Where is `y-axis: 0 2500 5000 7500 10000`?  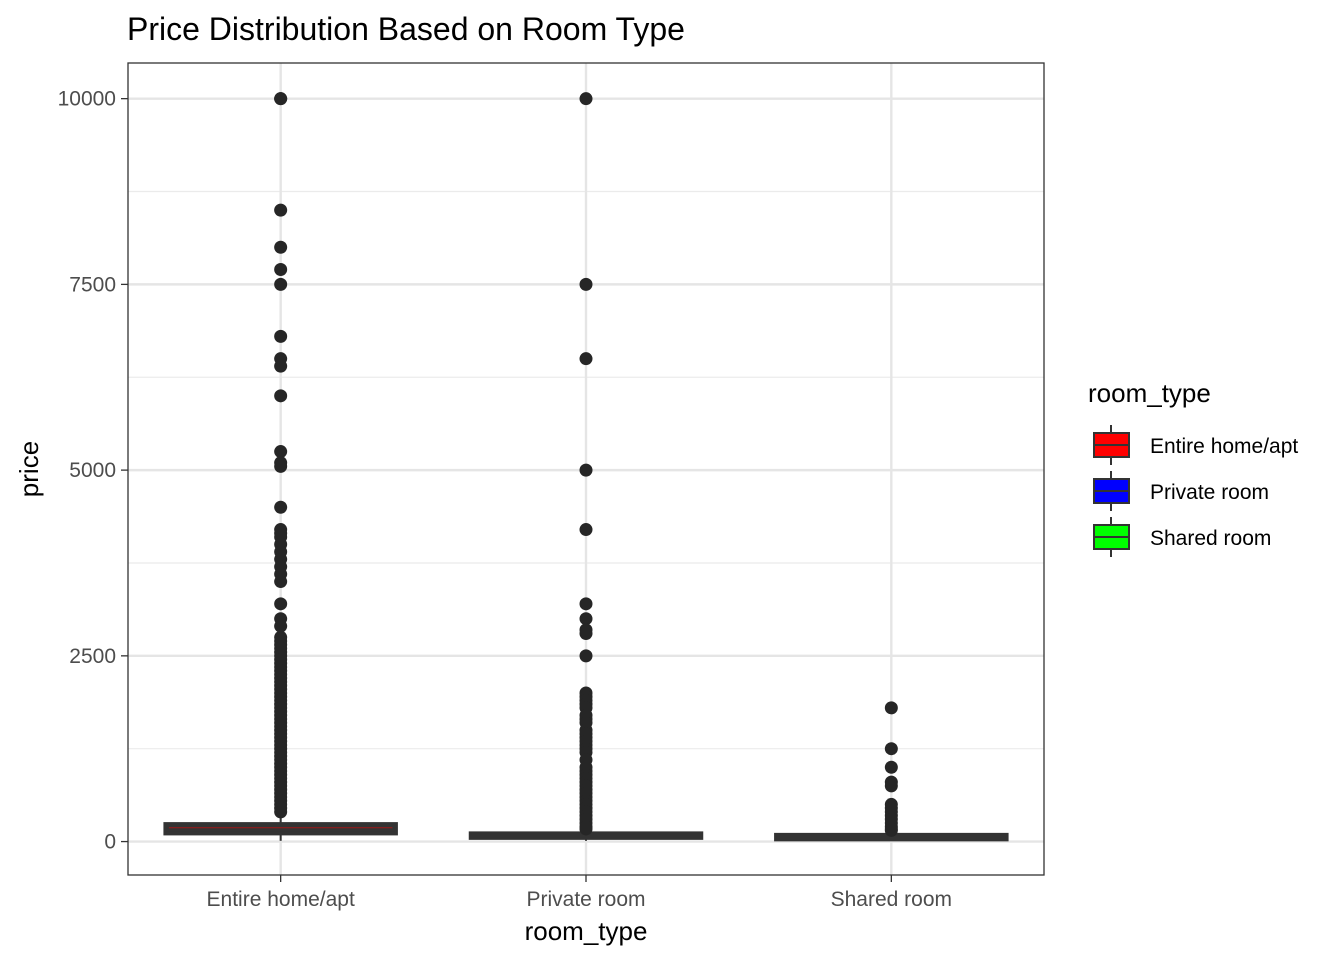 y-axis: 0 2500 5000 7500 10000 is located at coordinates (93, 471).